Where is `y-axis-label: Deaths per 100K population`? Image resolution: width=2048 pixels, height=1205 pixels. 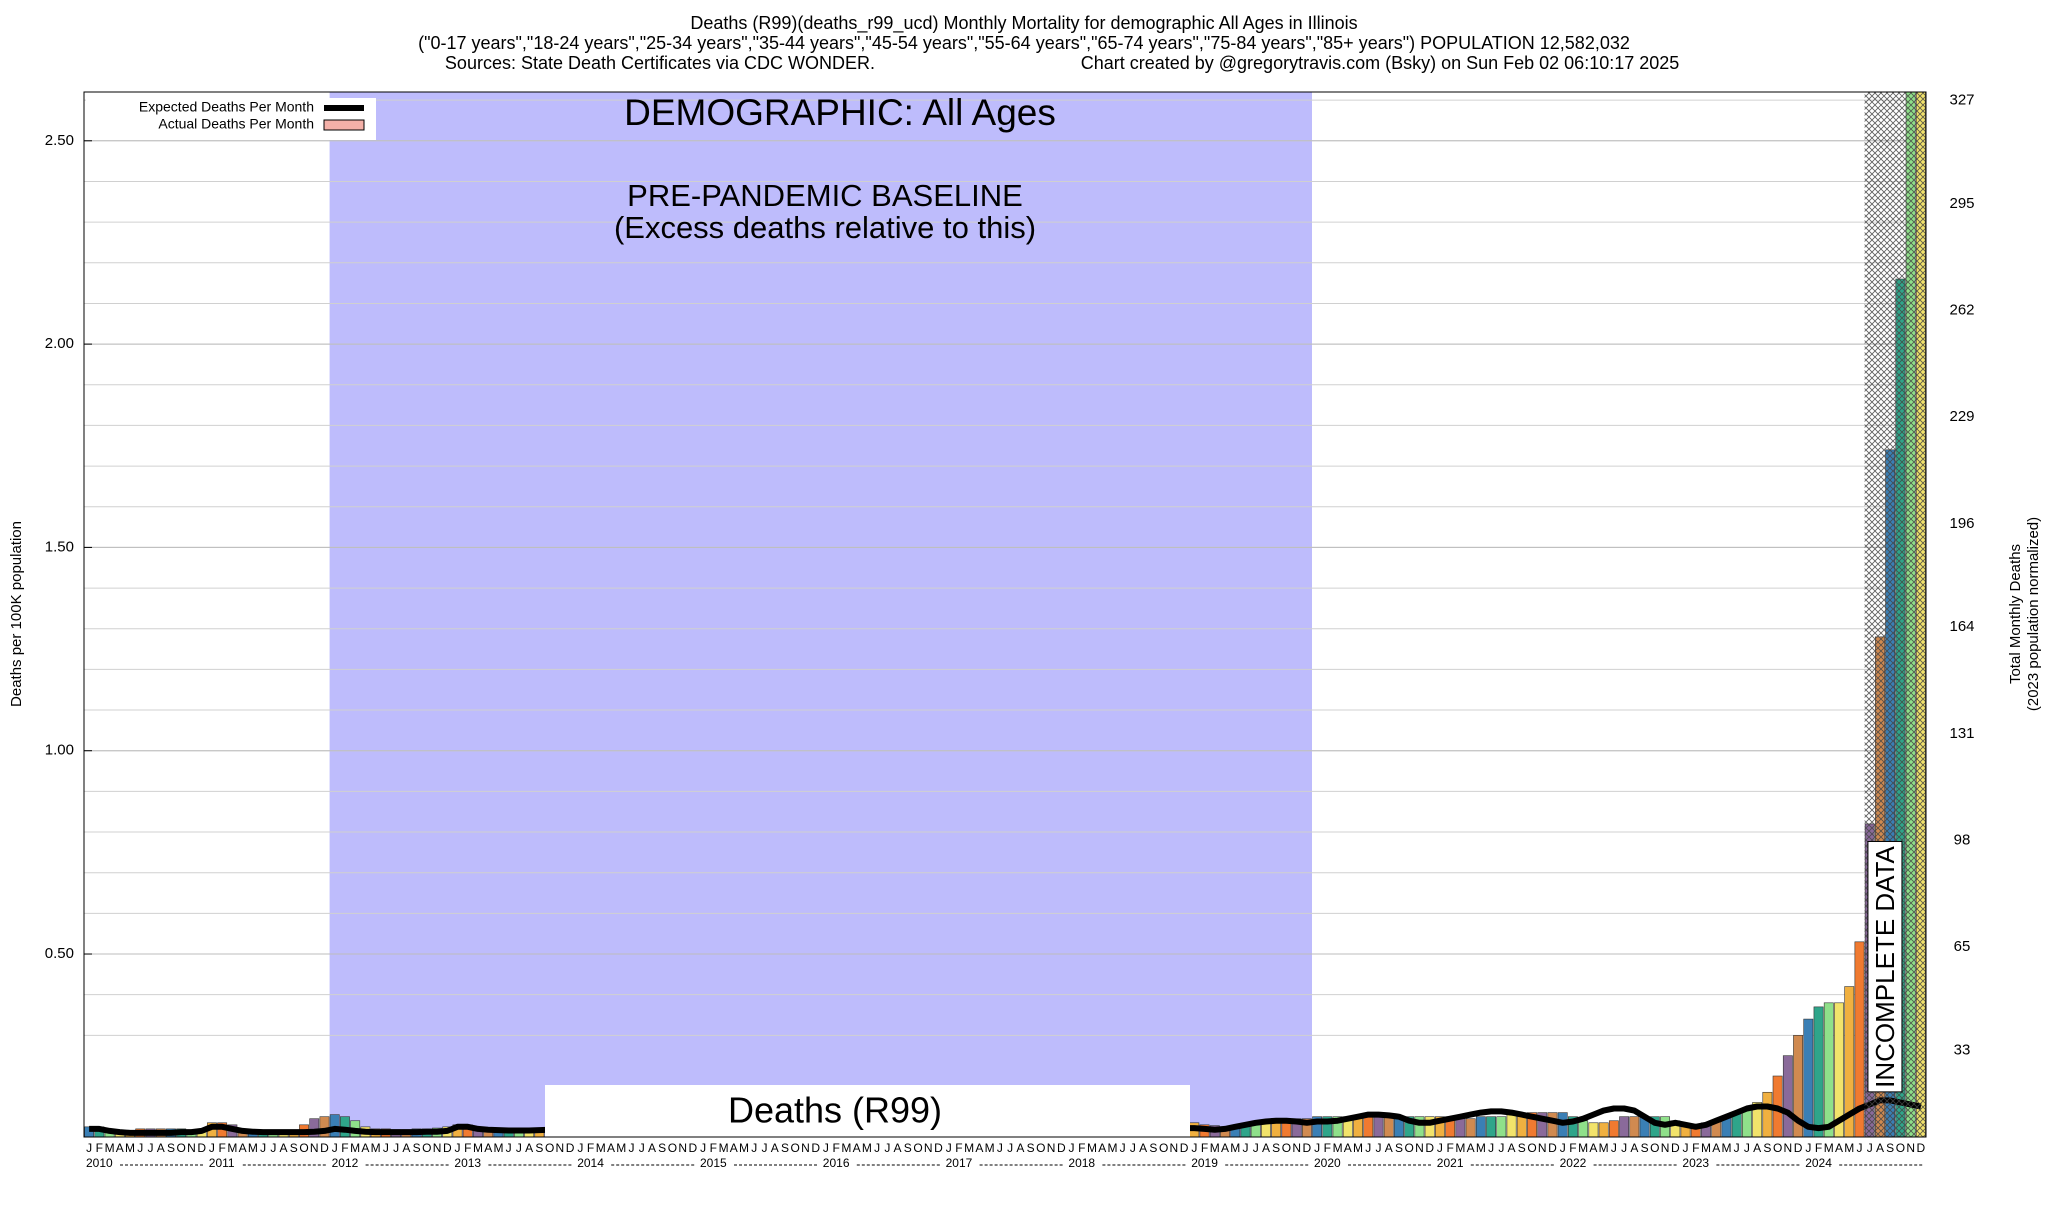 y-axis-label: Deaths per 100K population is located at coordinates (16, 614).